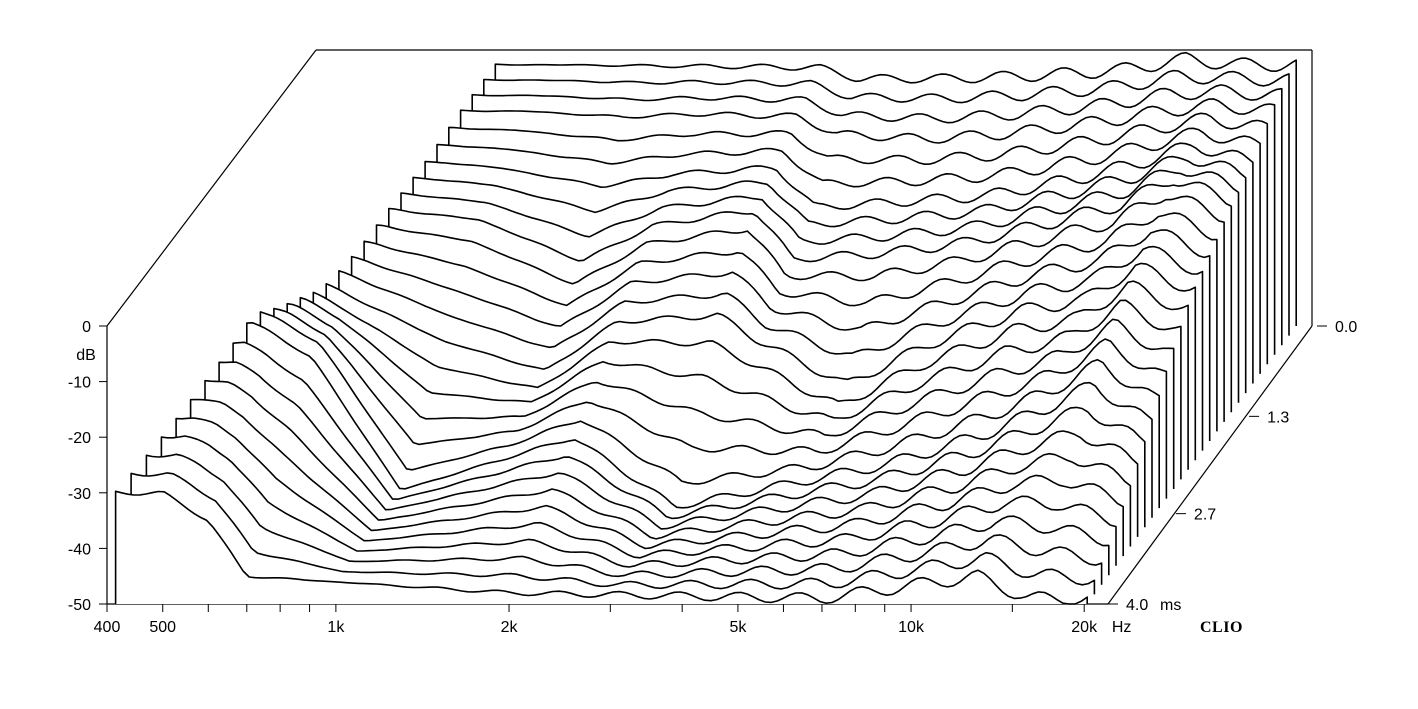 The width and height of the screenshot is (1418, 709). I want to click on z-tick-label: 0.0, so click(1346, 327).